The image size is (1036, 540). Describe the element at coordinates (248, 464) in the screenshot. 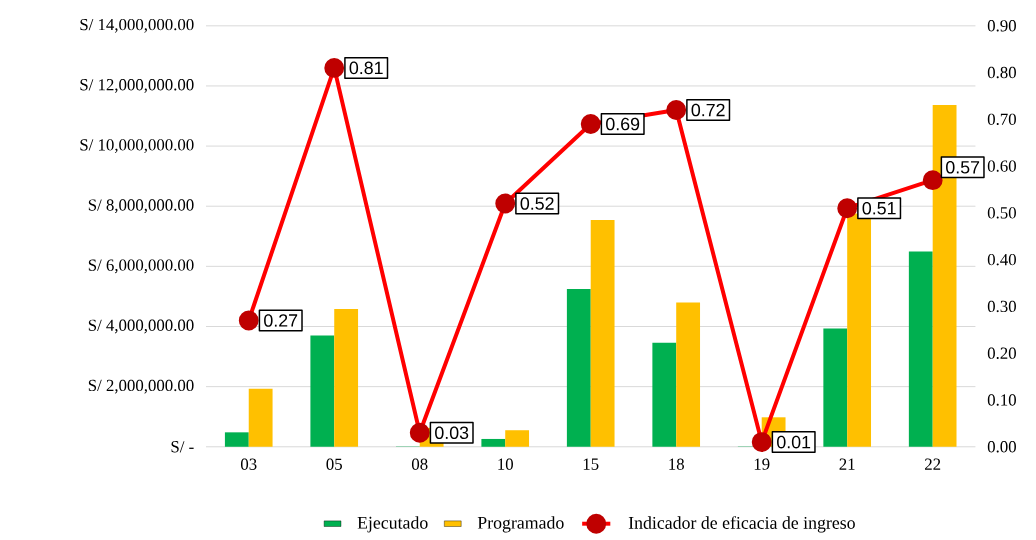

I see `x-tick-label: 03` at that location.